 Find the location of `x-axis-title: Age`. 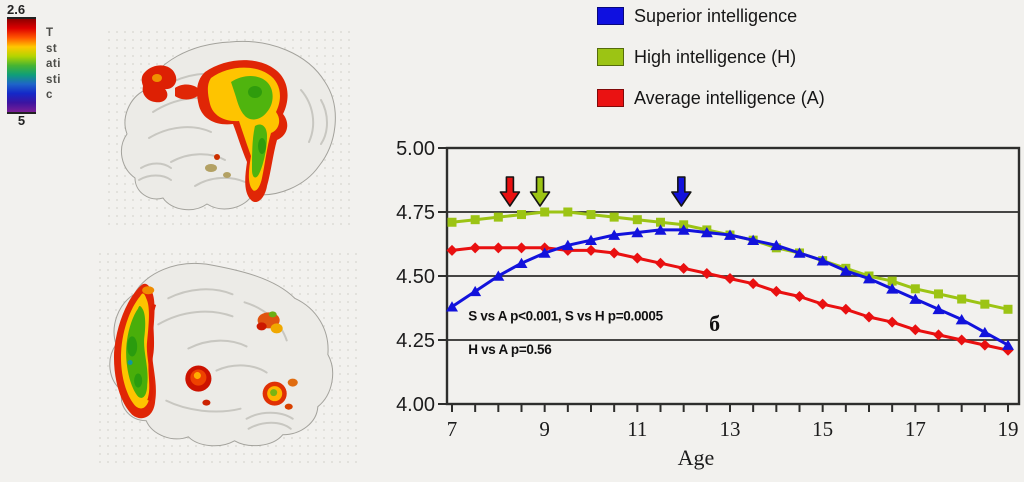

x-axis-title: Age is located at coordinates (696, 457).